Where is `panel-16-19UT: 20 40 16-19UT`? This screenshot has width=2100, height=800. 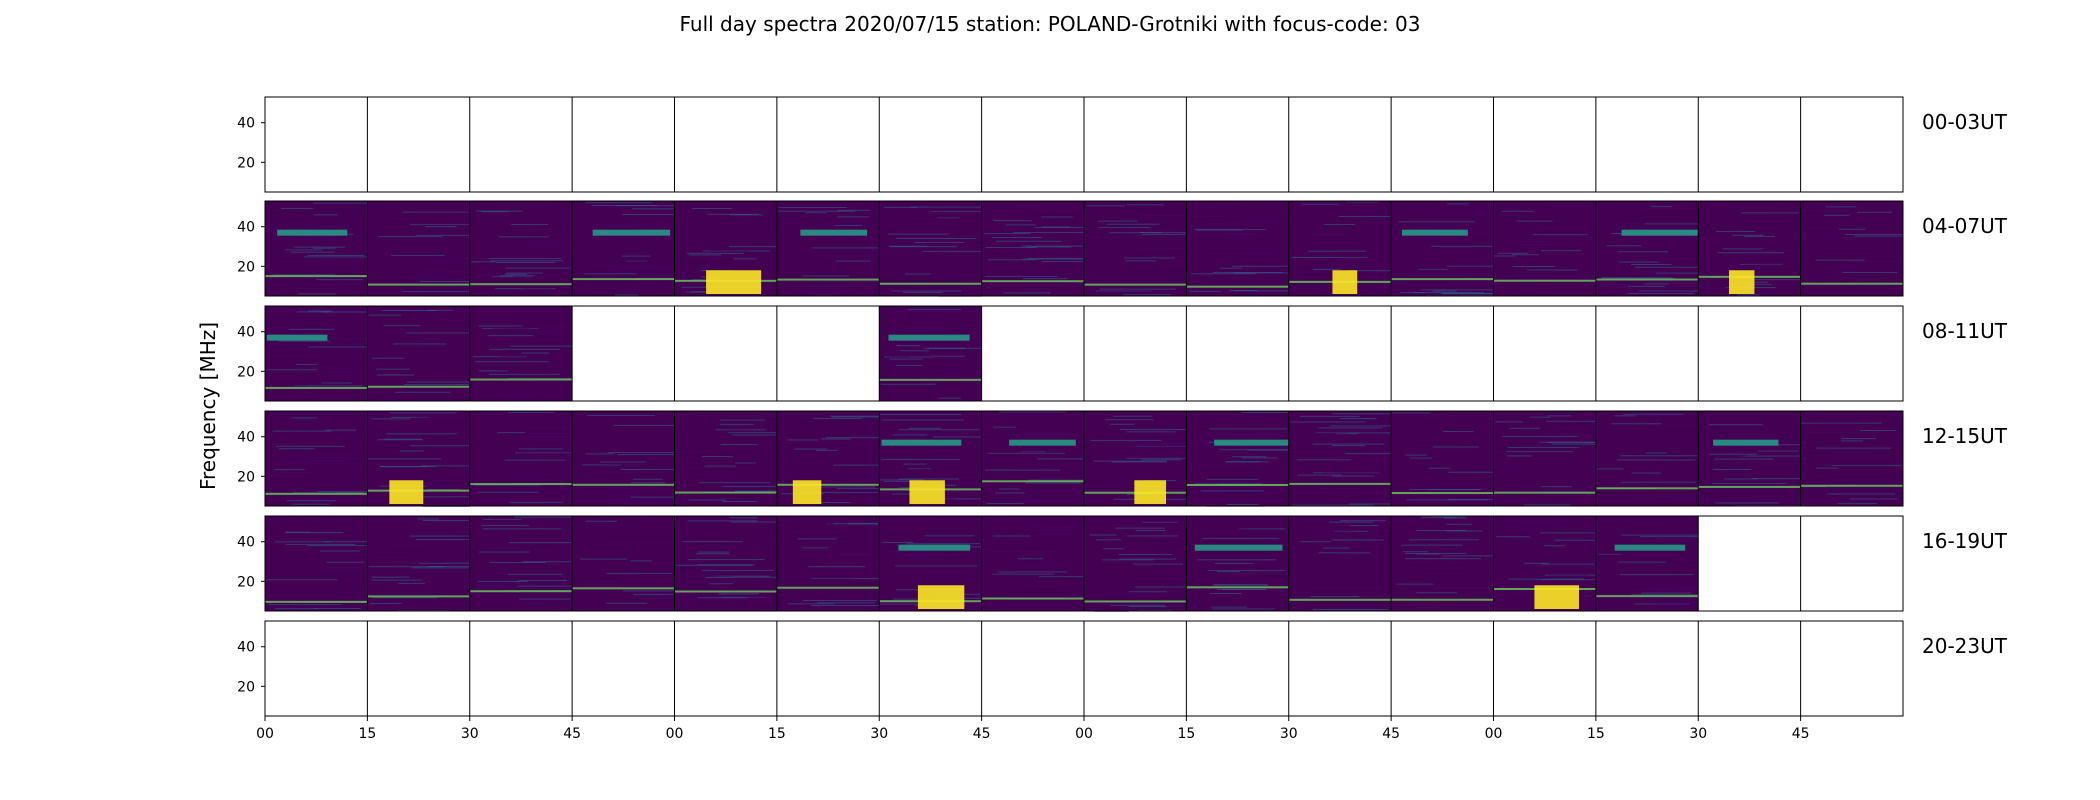
panel-16-19UT: 20 40 16-19UT is located at coordinates (1122, 563).